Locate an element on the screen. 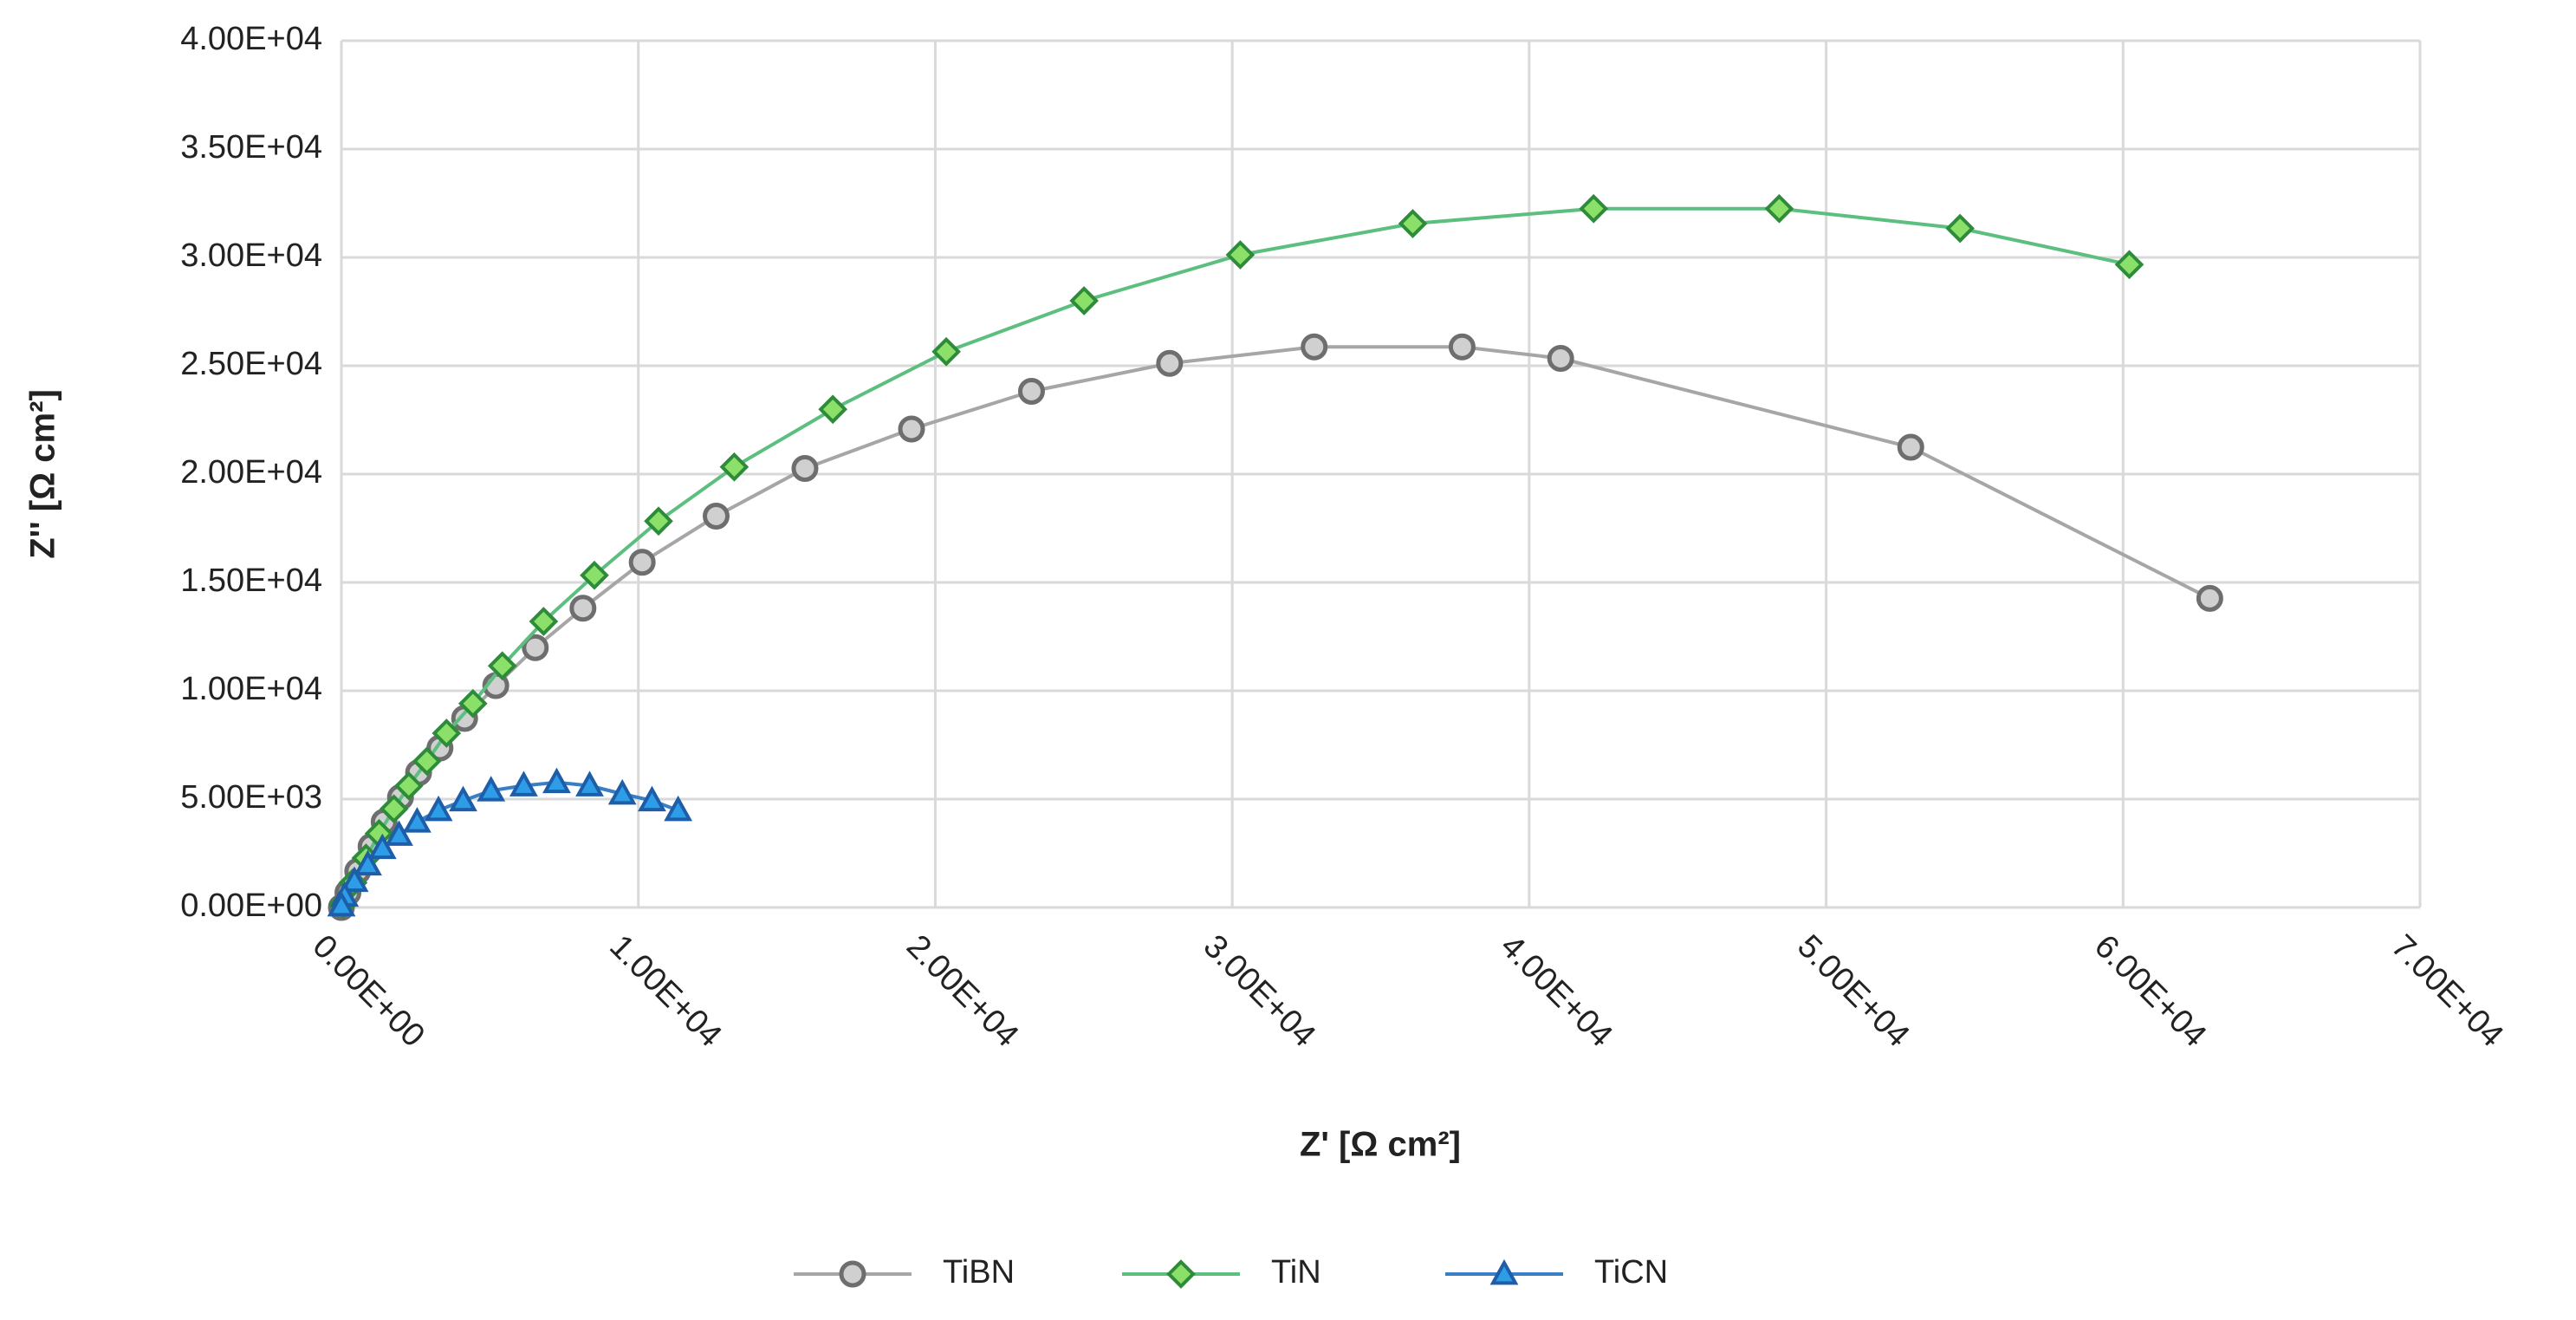 Image resolution: width=2576 pixels, height=1320 pixels. y-tick-label: 3.50E+04 is located at coordinates (251, 147).